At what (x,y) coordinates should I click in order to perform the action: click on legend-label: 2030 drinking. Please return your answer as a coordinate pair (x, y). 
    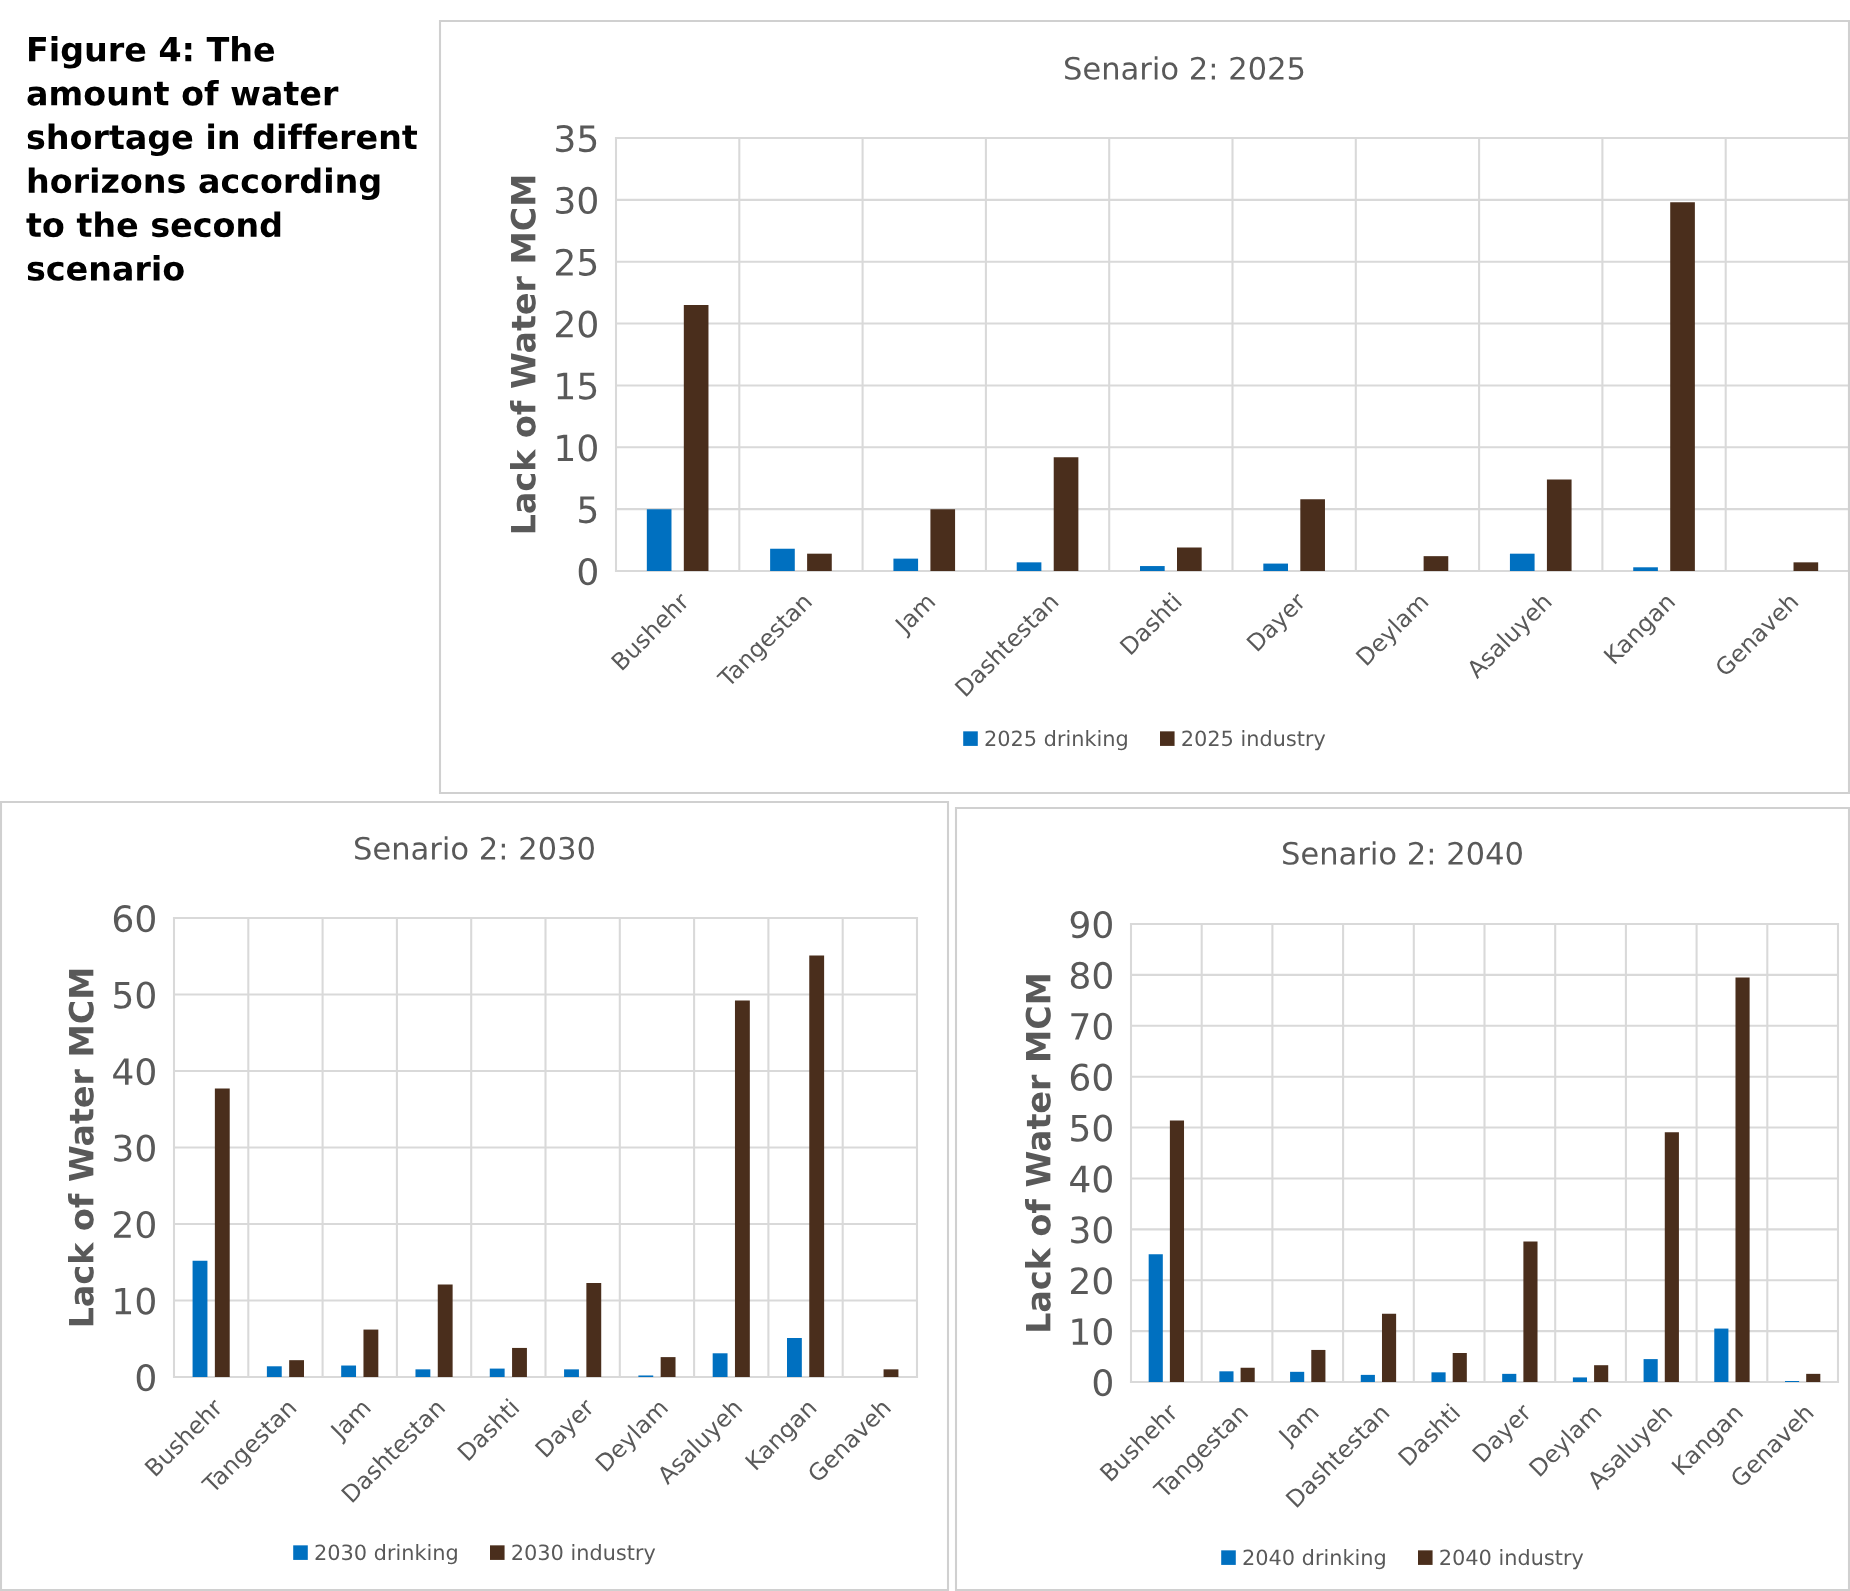
    Looking at the image, I should click on (386, 1554).